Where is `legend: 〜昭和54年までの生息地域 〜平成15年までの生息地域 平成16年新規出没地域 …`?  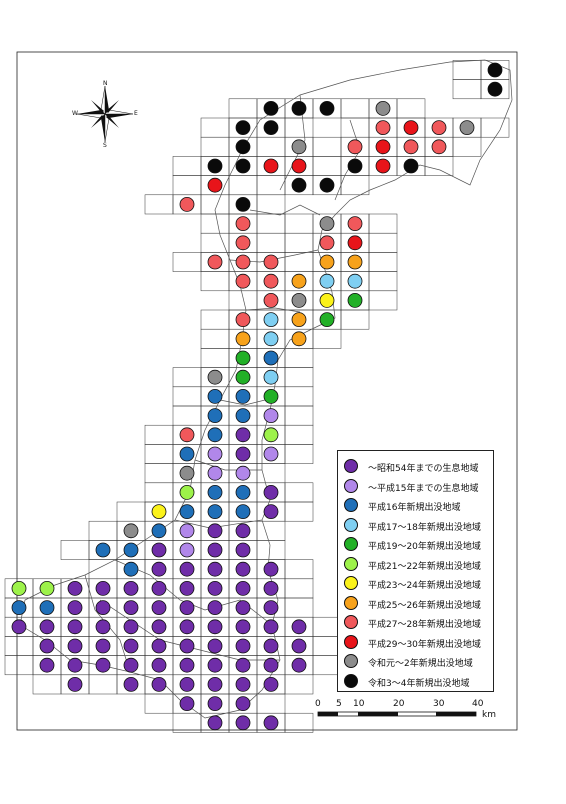 legend: 〜昭和54年までの生息地域 〜平成15年までの生息地域 平成16年新規出没地域 … is located at coordinates (415, 571).